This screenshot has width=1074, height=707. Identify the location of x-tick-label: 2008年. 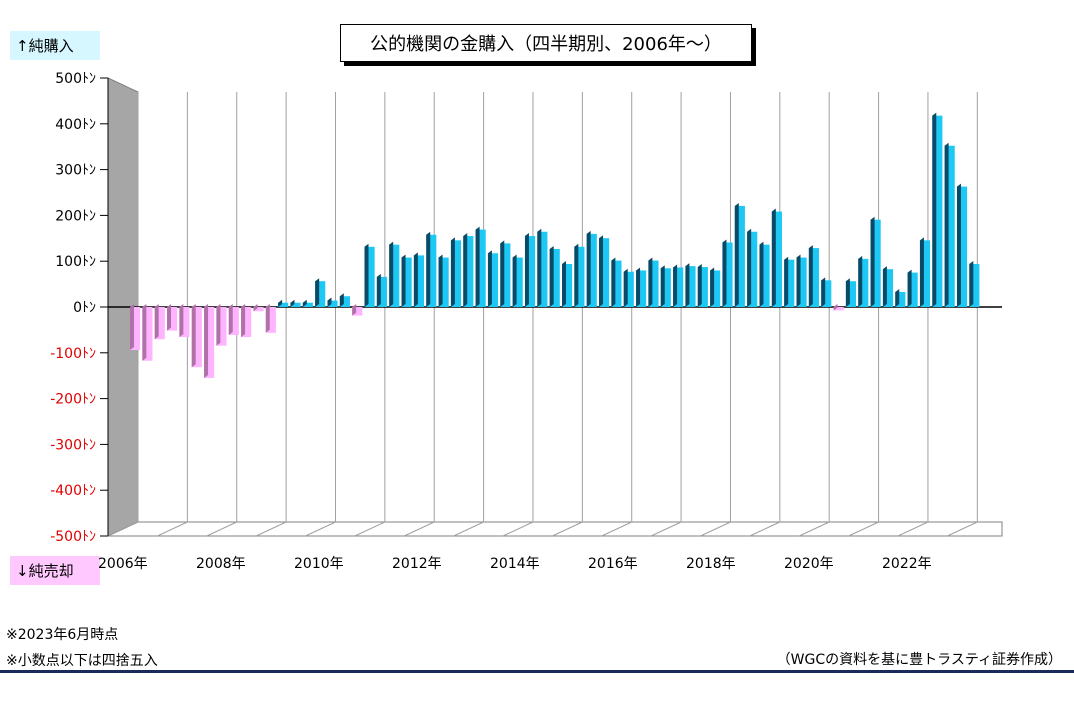
(221, 564).